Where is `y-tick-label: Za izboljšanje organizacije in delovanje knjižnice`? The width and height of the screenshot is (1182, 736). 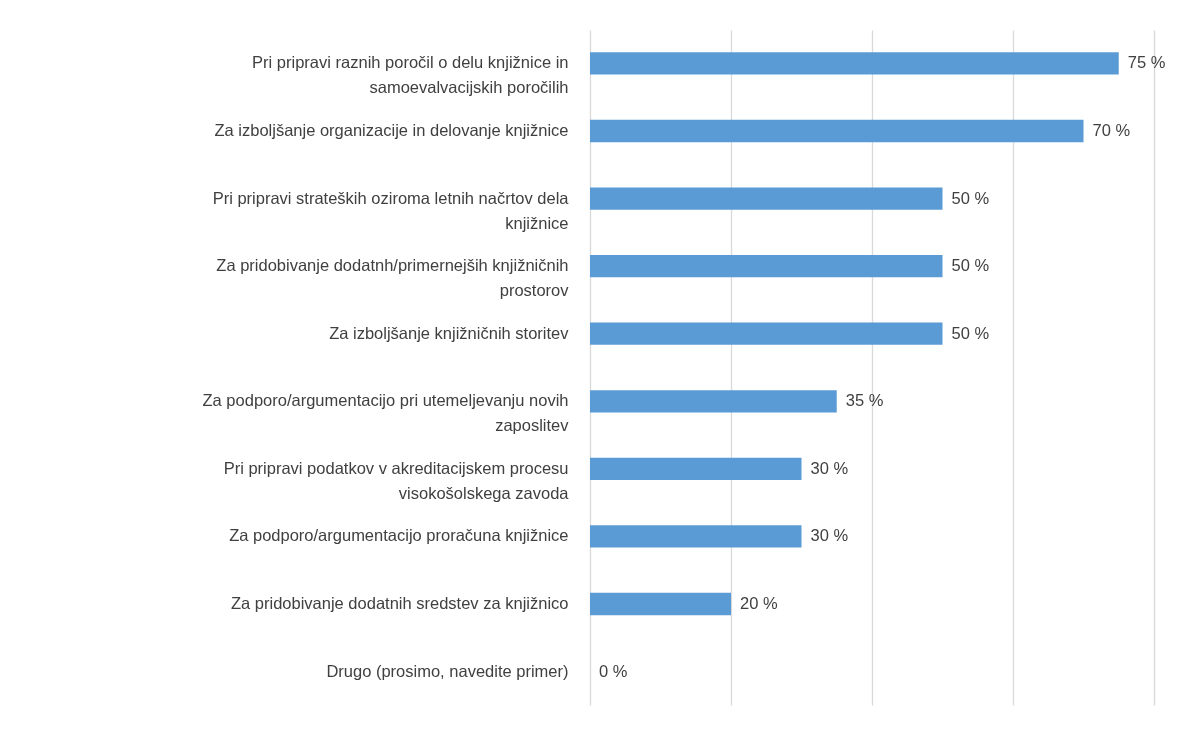
y-tick-label: Za izboljšanje organizacije in delovanje knjižnice is located at coordinates (391, 130).